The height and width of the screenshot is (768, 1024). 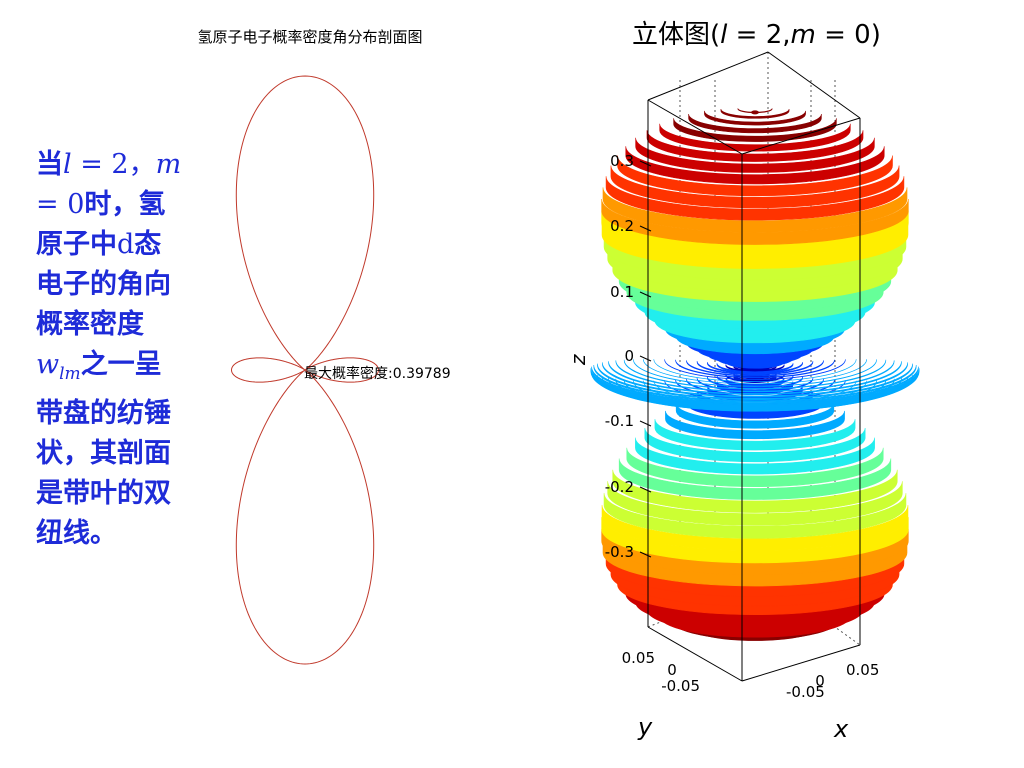 What do you see at coordinates (619, 487) in the screenshot?
I see `z-tick-label: -0.2` at bounding box center [619, 487].